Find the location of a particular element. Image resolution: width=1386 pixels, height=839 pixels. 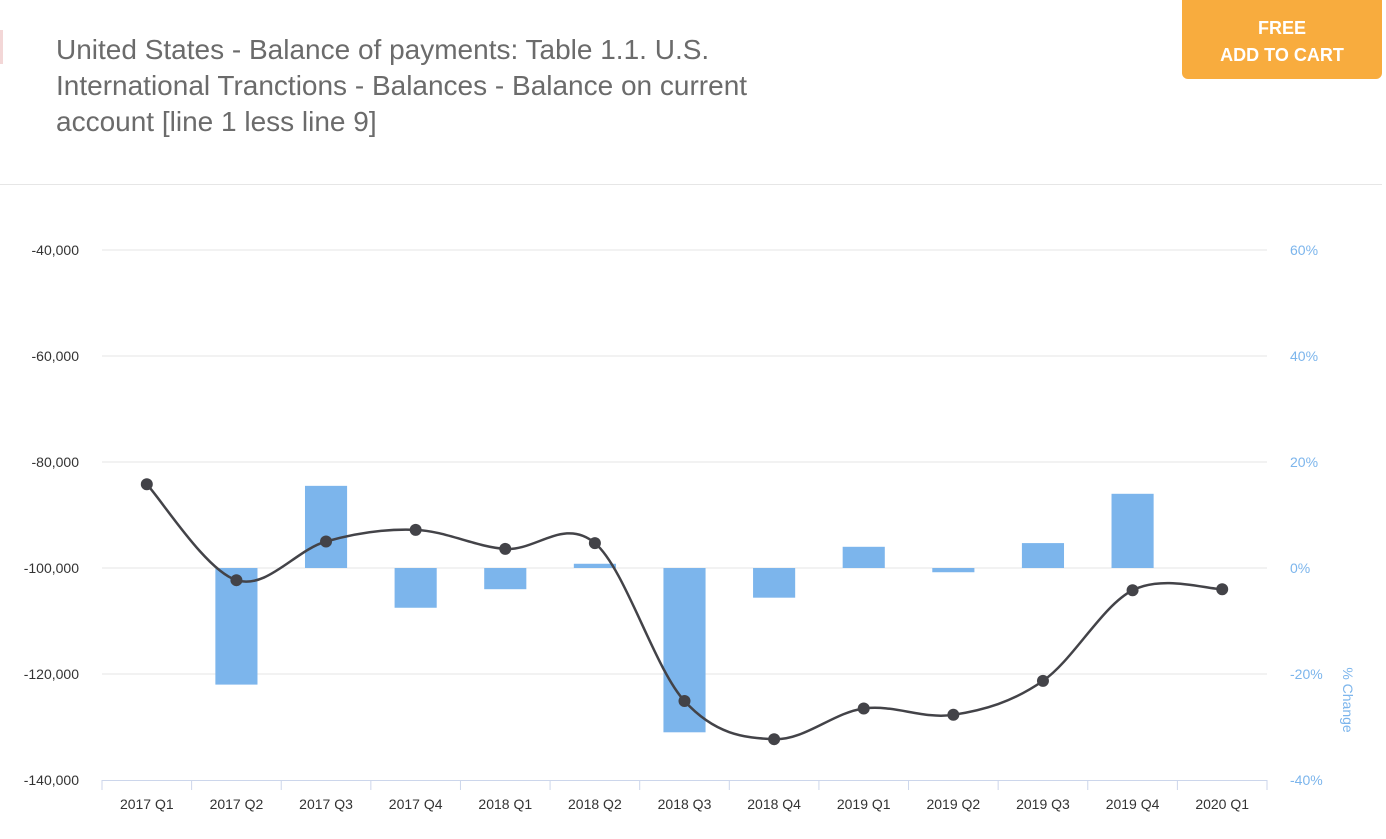

x-tick-label: 2018 Q1 is located at coordinates (505, 804).